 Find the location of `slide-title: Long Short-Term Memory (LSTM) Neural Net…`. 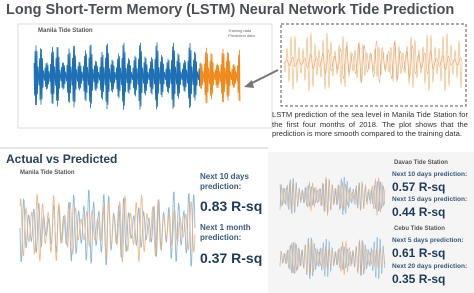

slide-title: Long Short-Term Memory (LSTM) Neural Net… is located at coordinates (230, 10).